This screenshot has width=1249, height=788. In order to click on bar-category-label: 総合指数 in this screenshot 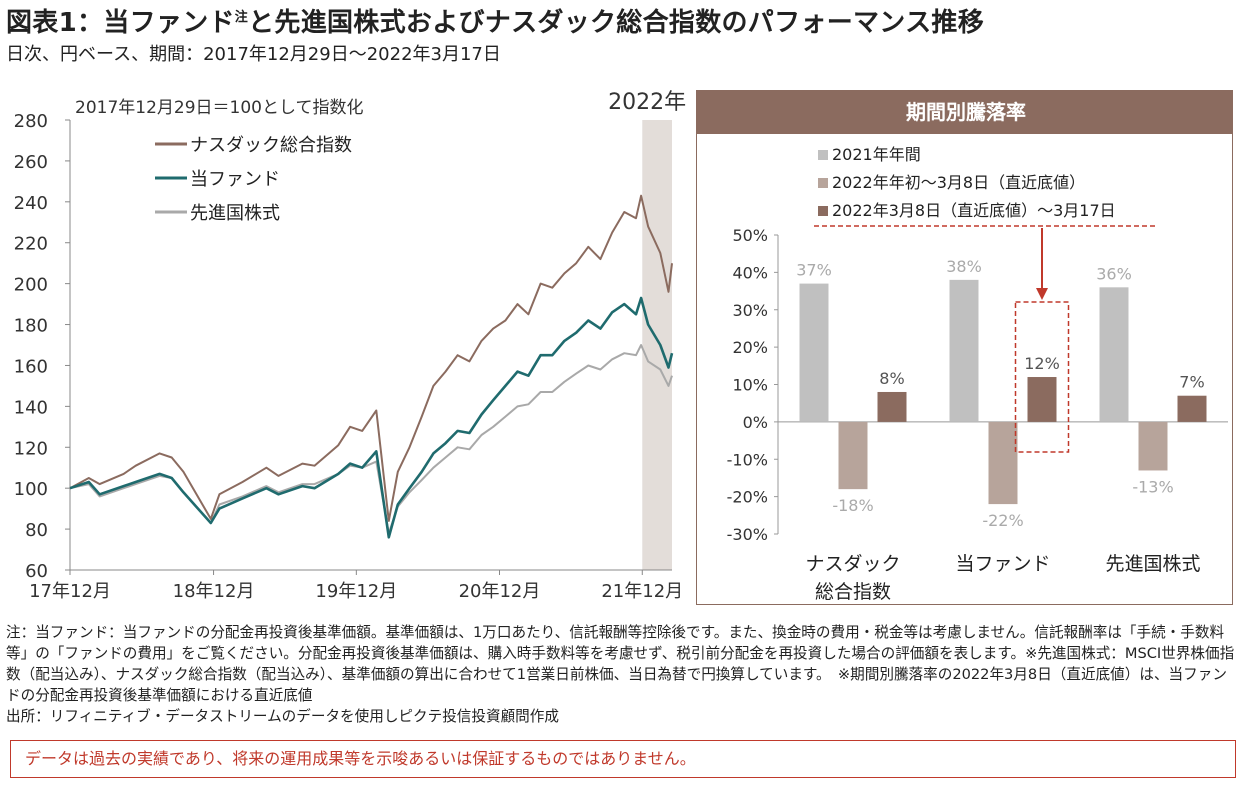, I will do `click(853, 592)`.